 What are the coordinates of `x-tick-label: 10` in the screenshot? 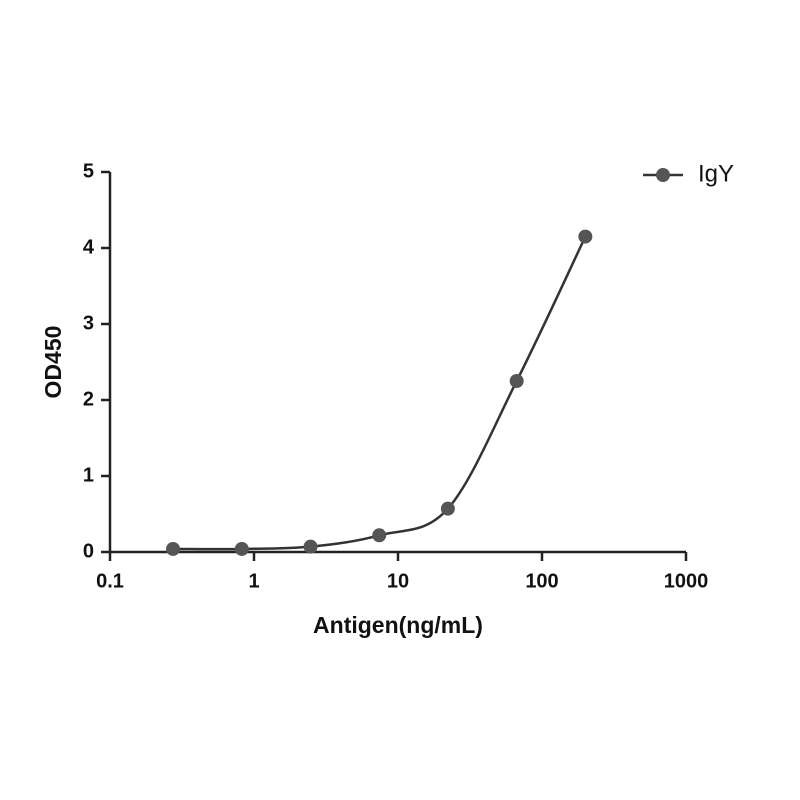 It's located at (398, 581).